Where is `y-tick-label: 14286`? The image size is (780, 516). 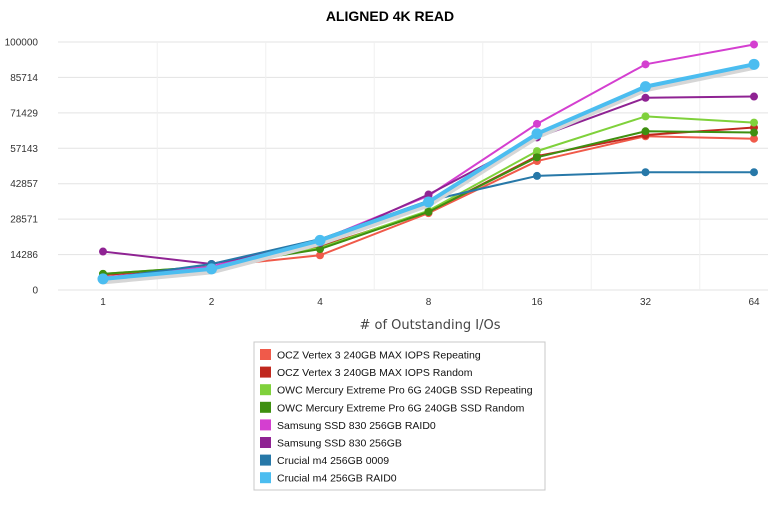
y-tick-label: 14286 is located at coordinates (24, 255).